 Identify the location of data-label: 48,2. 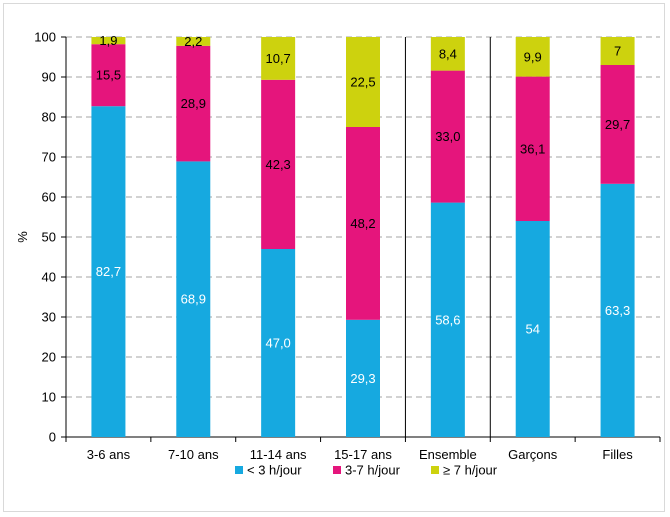
(362, 223).